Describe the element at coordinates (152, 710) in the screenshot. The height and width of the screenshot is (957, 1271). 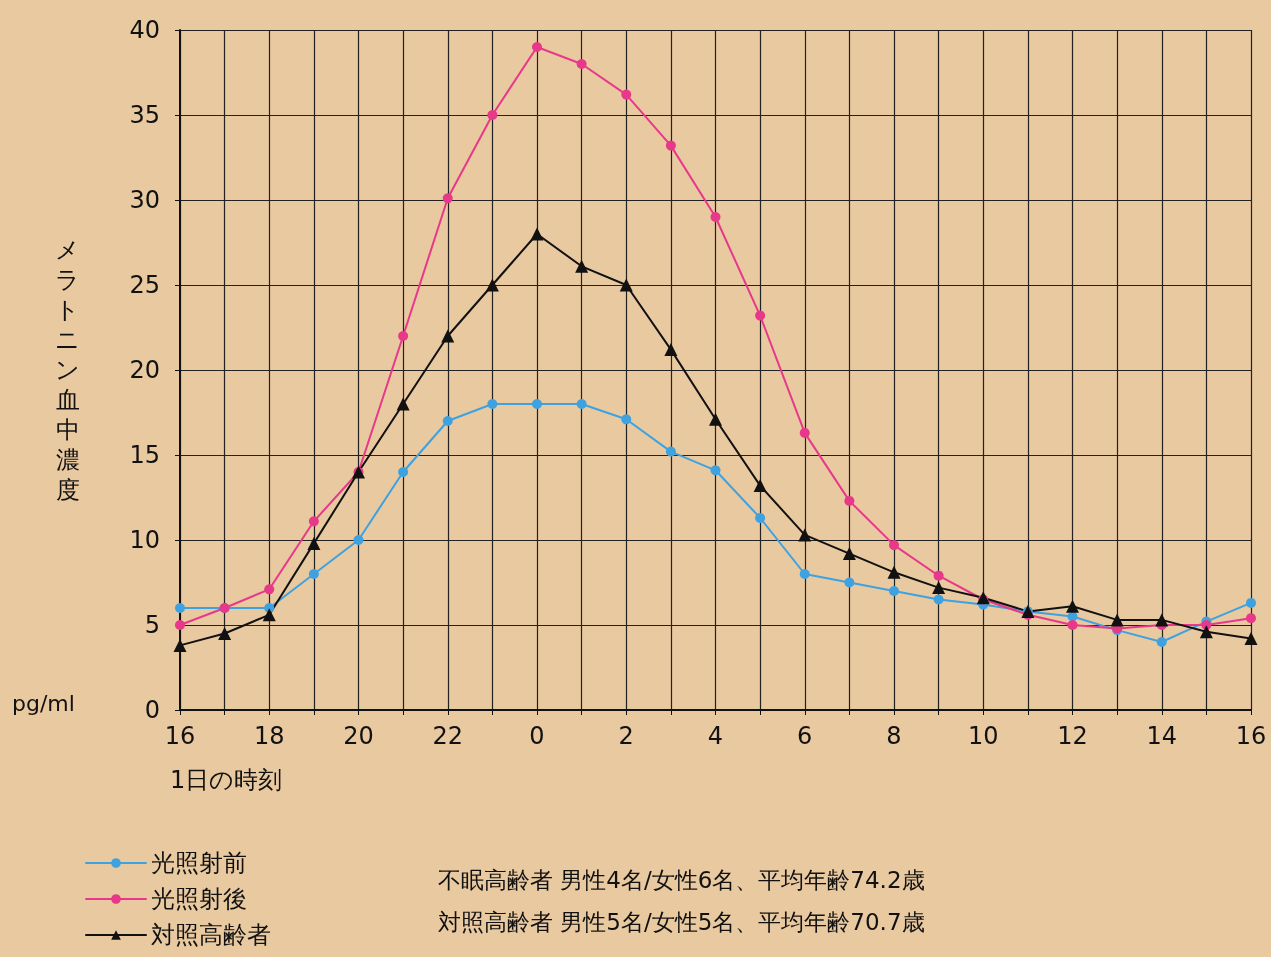
I see `y-tick-label: 0` at that location.